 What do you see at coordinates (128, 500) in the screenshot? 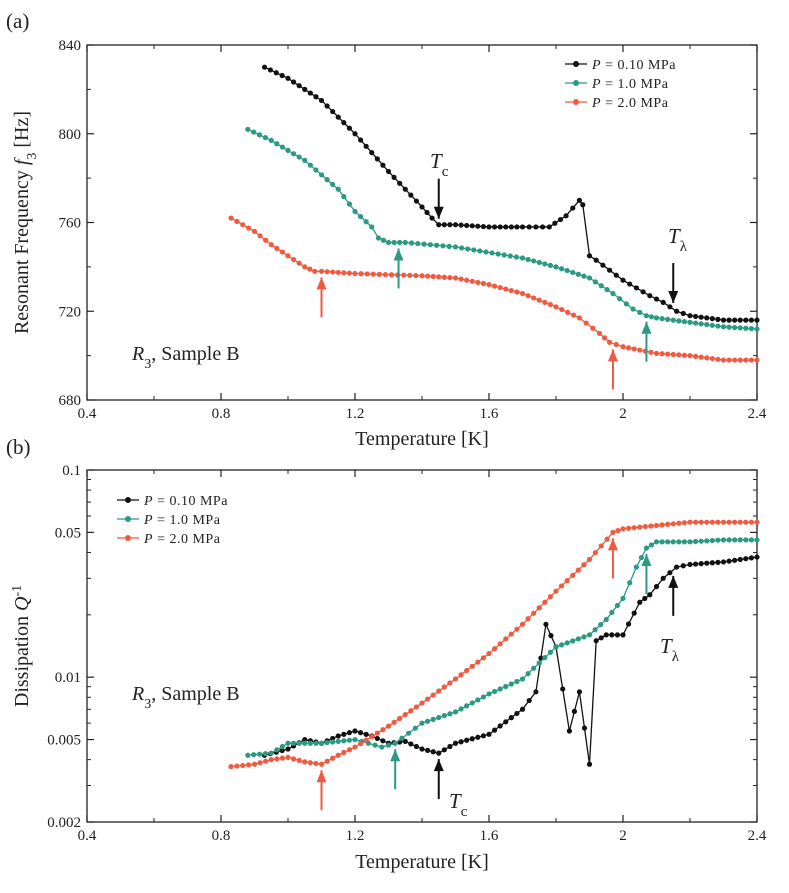
I see `legend-marker` at bounding box center [128, 500].